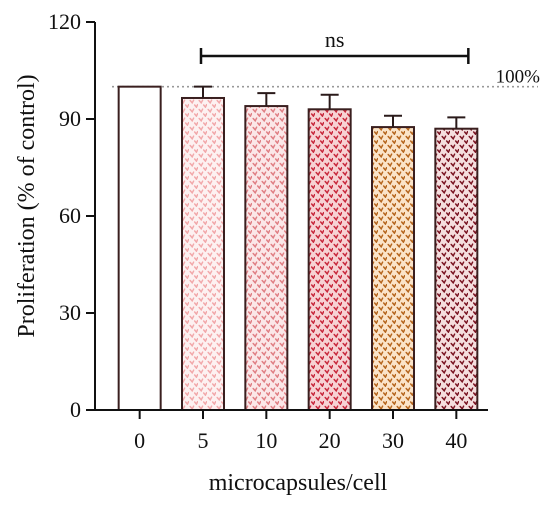 The width and height of the screenshot is (550, 506). Describe the element at coordinates (298, 483) in the screenshot. I see `x-axis-title: microcapsules/cell` at that location.